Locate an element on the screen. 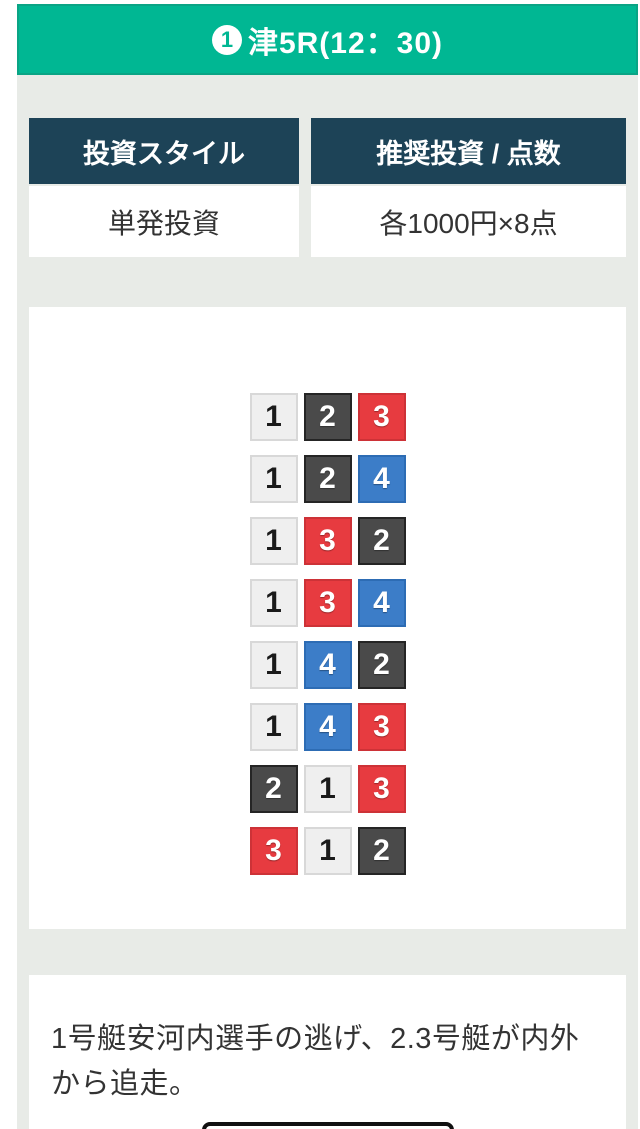 Image resolution: width=640 pixels, height=1129 pixels. recommended-bet-header: 推奨投資 / 点数 is located at coordinates (468, 151).